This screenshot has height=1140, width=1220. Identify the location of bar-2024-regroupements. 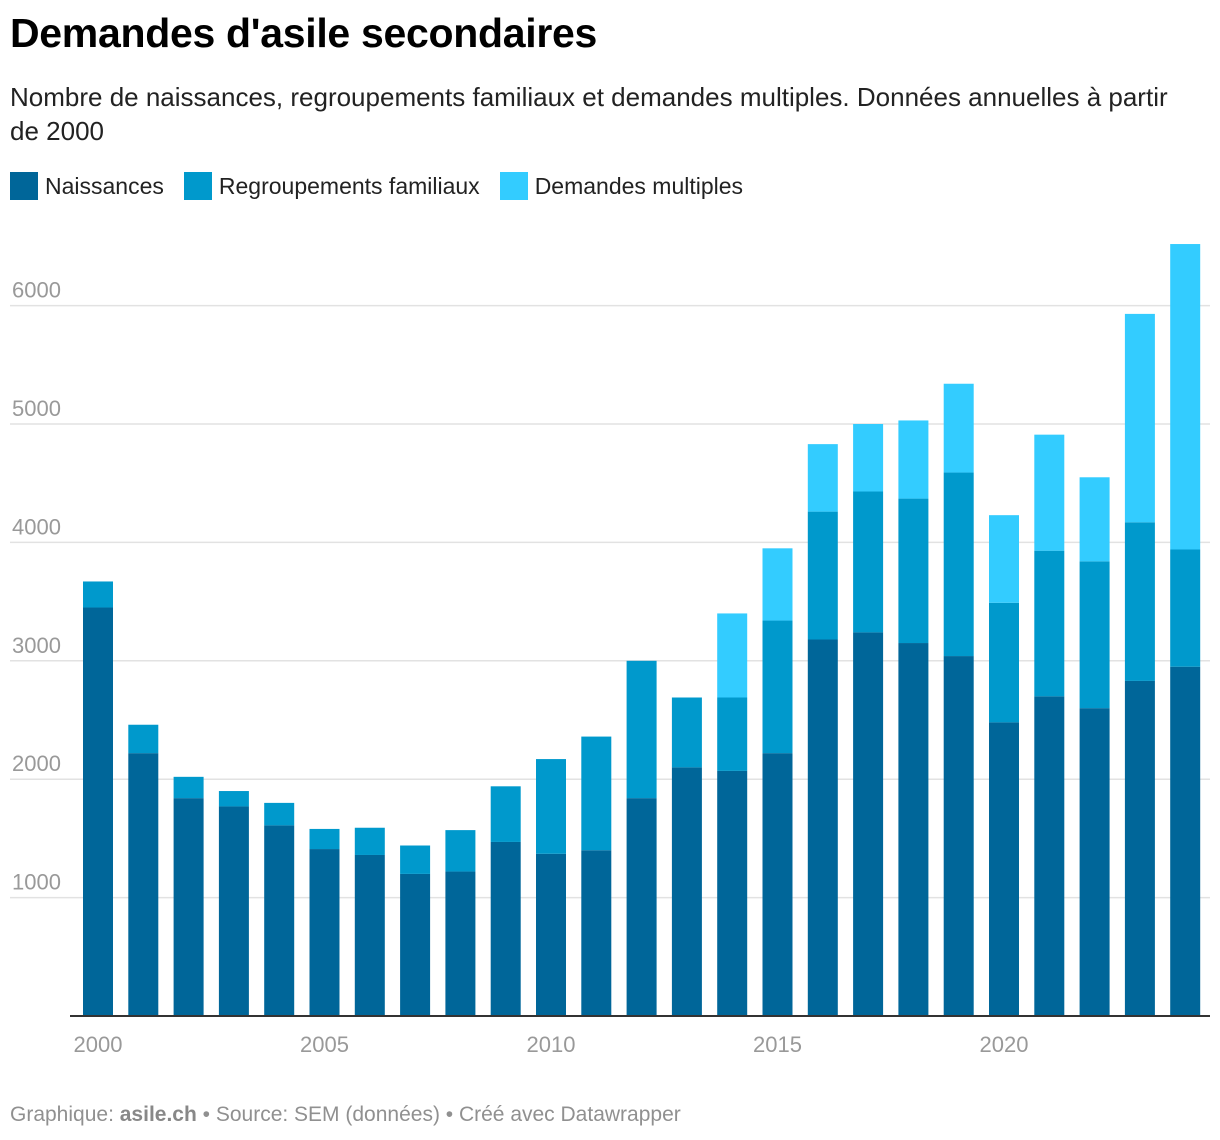
(1185, 608).